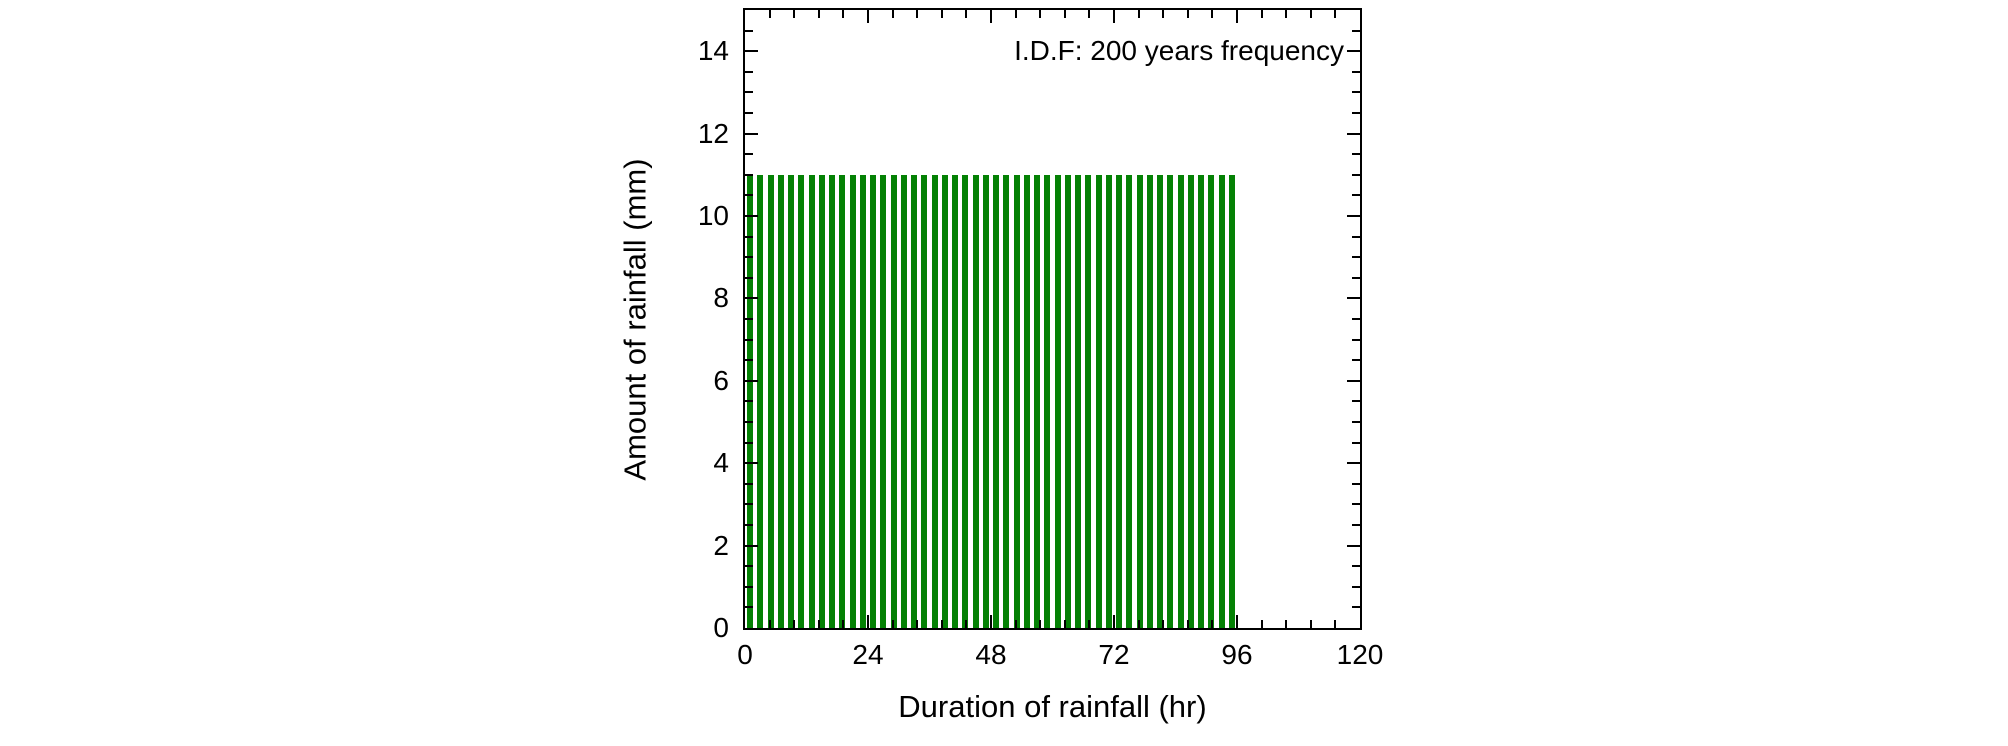 The height and width of the screenshot is (746, 2008). What do you see at coordinates (721, 298) in the screenshot?
I see `y-tick-label: 8` at bounding box center [721, 298].